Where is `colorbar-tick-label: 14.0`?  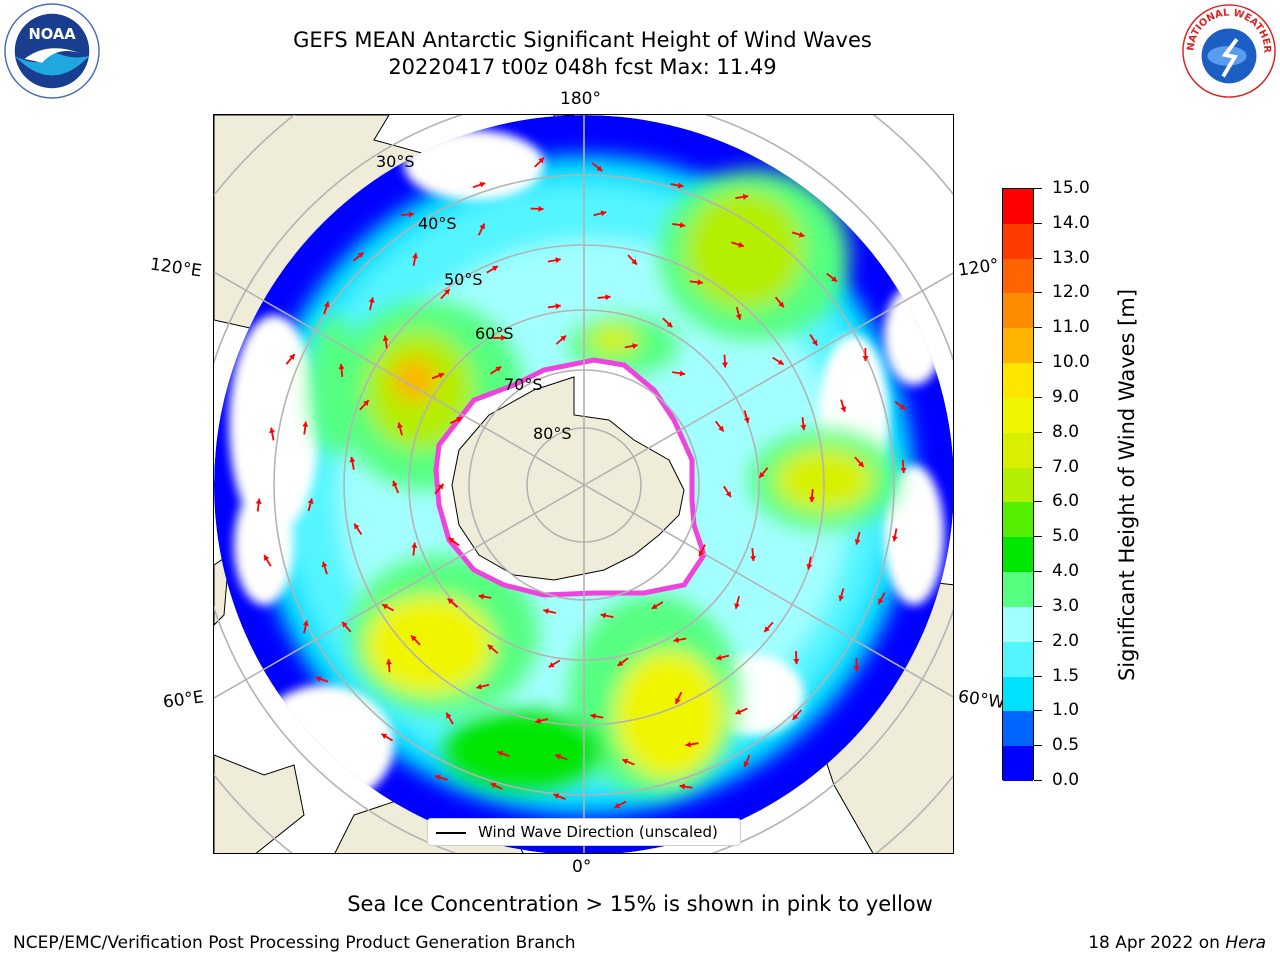
colorbar-tick-label: 14.0 is located at coordinates (1071, 222).